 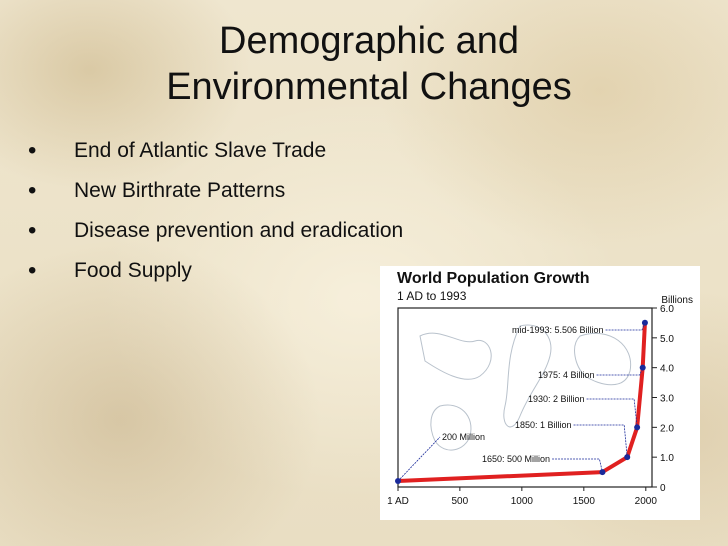 What do you see at coordinates (663, 488) in the screenshot?
I see `y-tick-label: 0` at bounding box center [663, 488].